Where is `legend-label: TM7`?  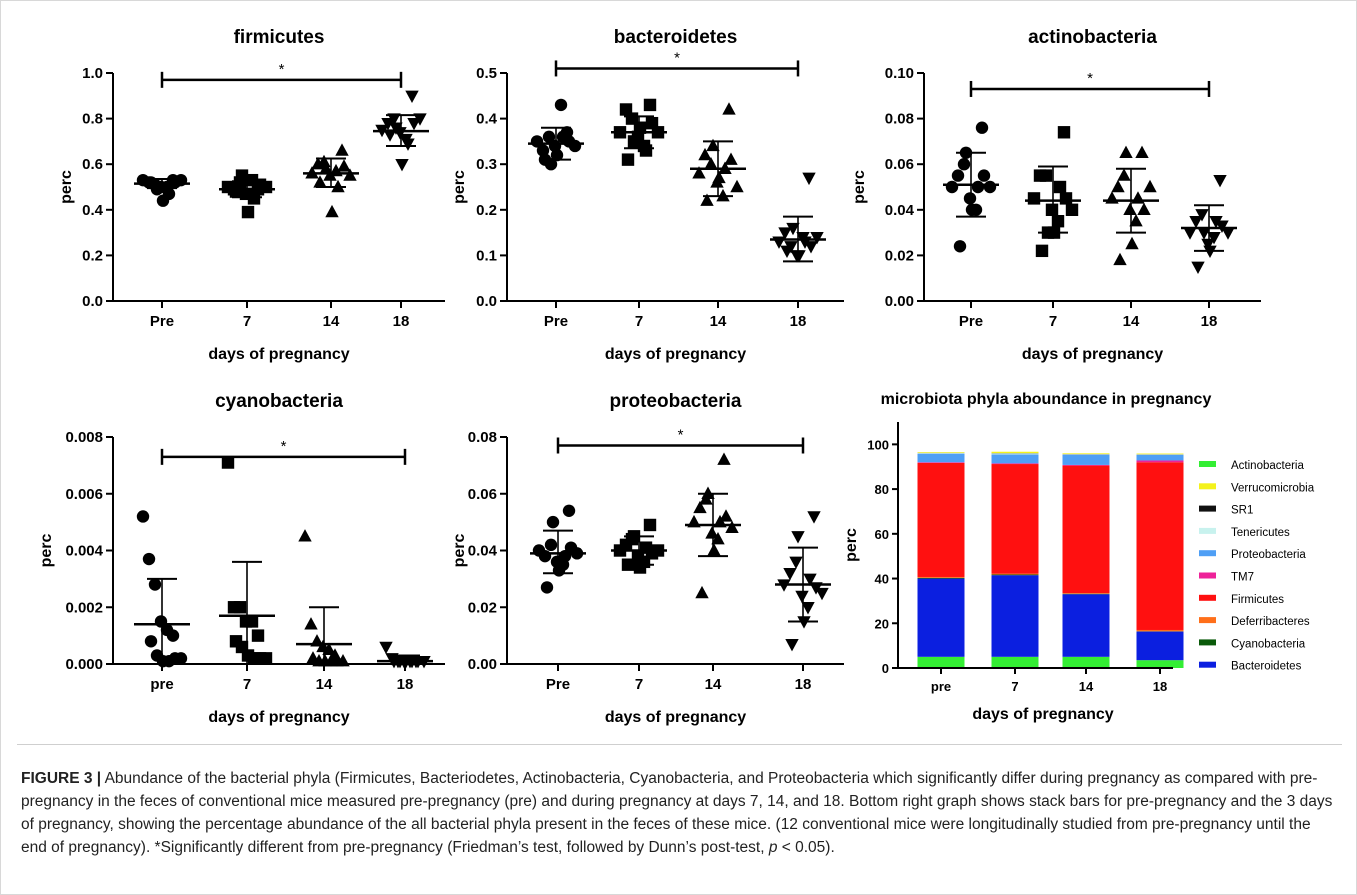 legend-label: TM7 is located at coordinates (1242, 578).